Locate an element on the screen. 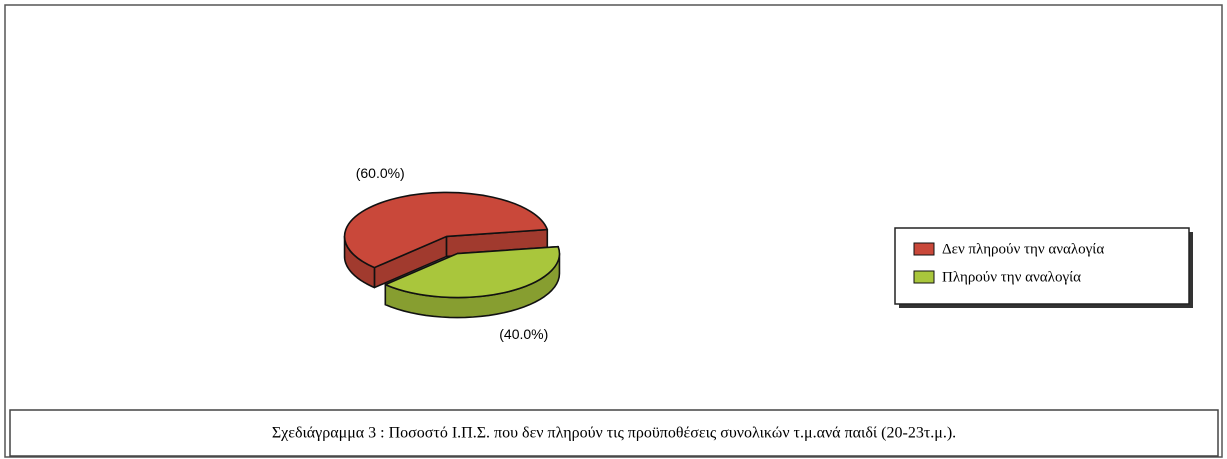 The height and width of the screenshot is (459, 1227). legend-label: Πληρούν την αναλογία is located at coordinates (1011, 277).